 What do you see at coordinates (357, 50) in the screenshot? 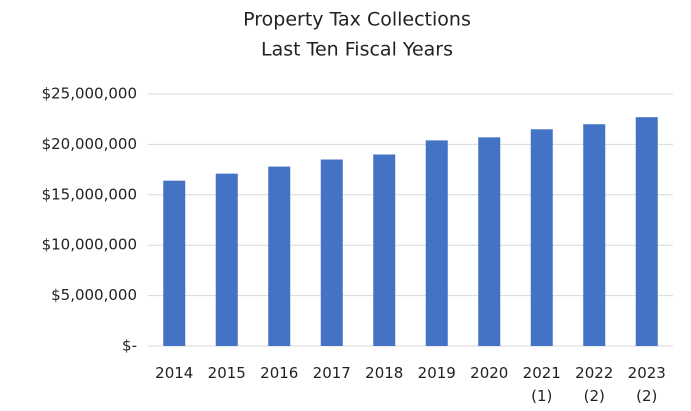
I see `chart-subtitle: Last Ten Fiscal Years` at bounding box center [357, 50].